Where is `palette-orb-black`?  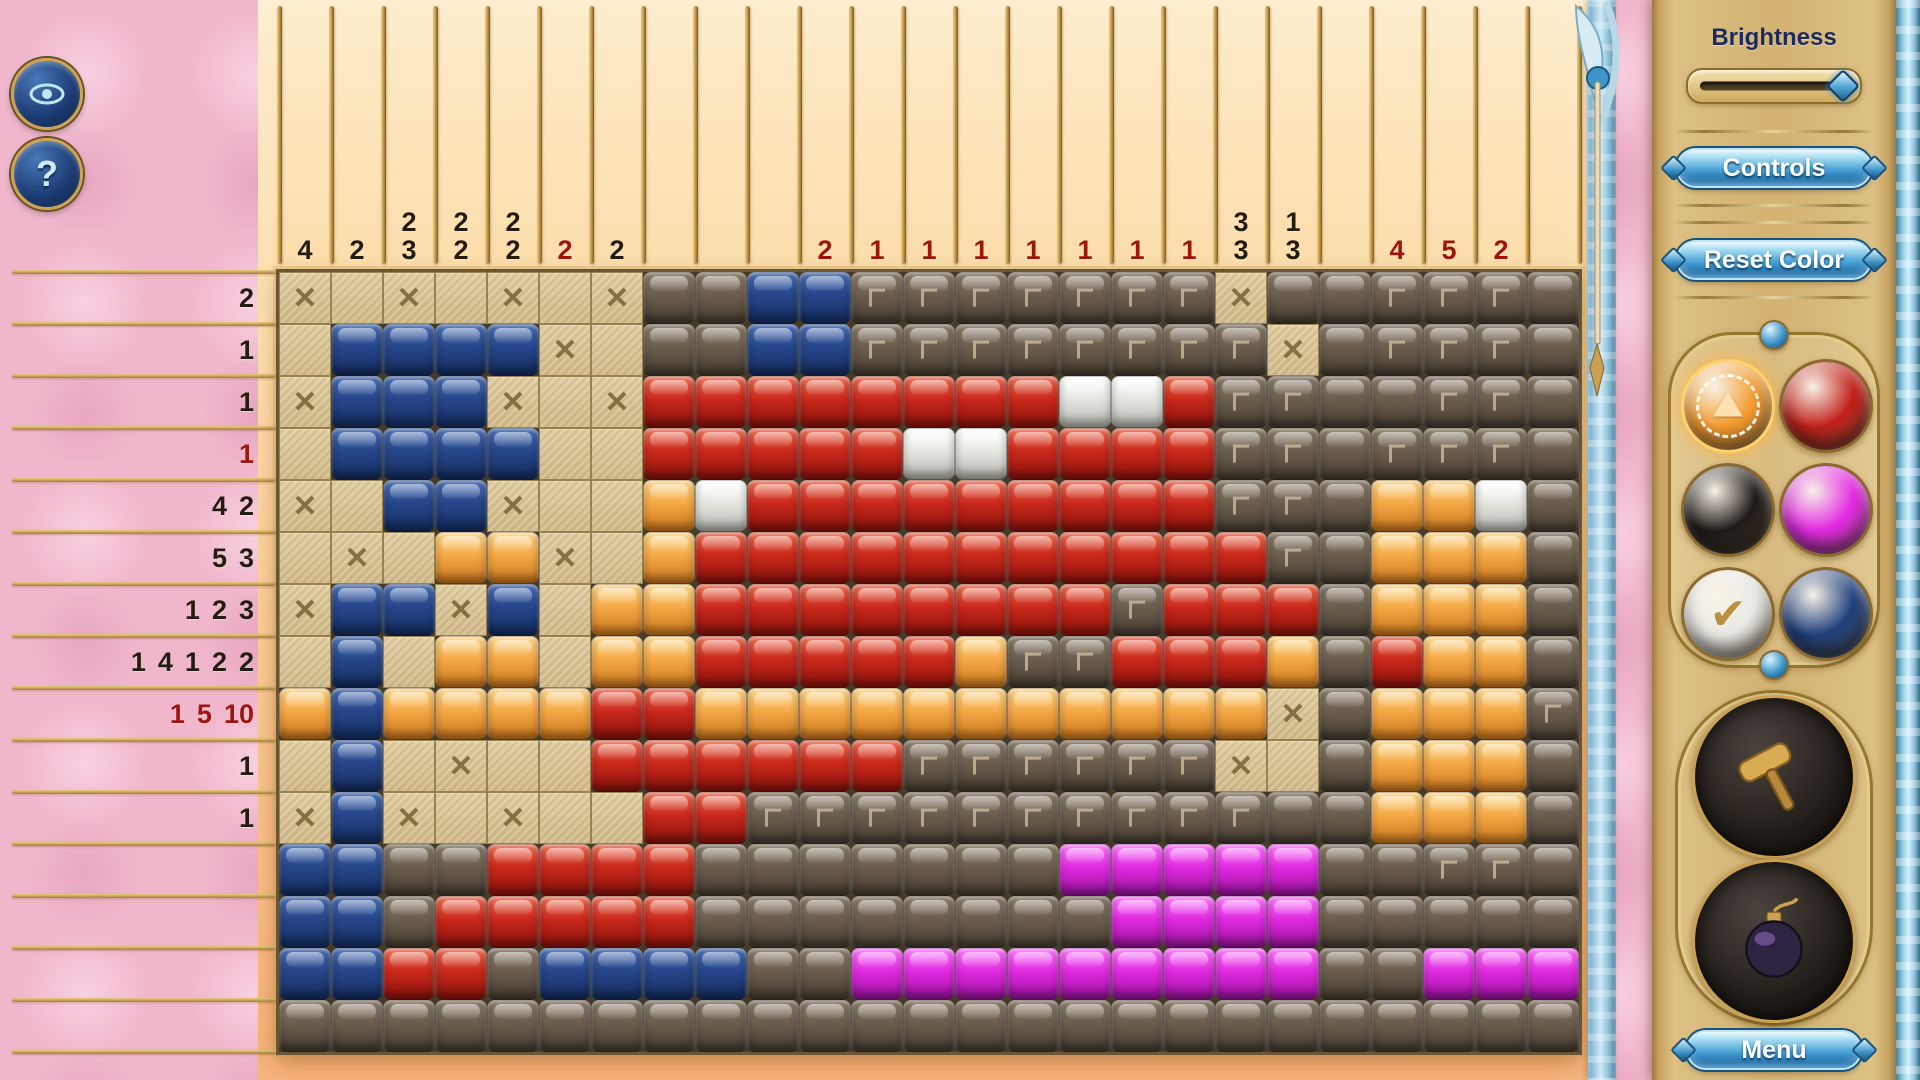 palette-orb-black is located at coordinates (1728, 510).